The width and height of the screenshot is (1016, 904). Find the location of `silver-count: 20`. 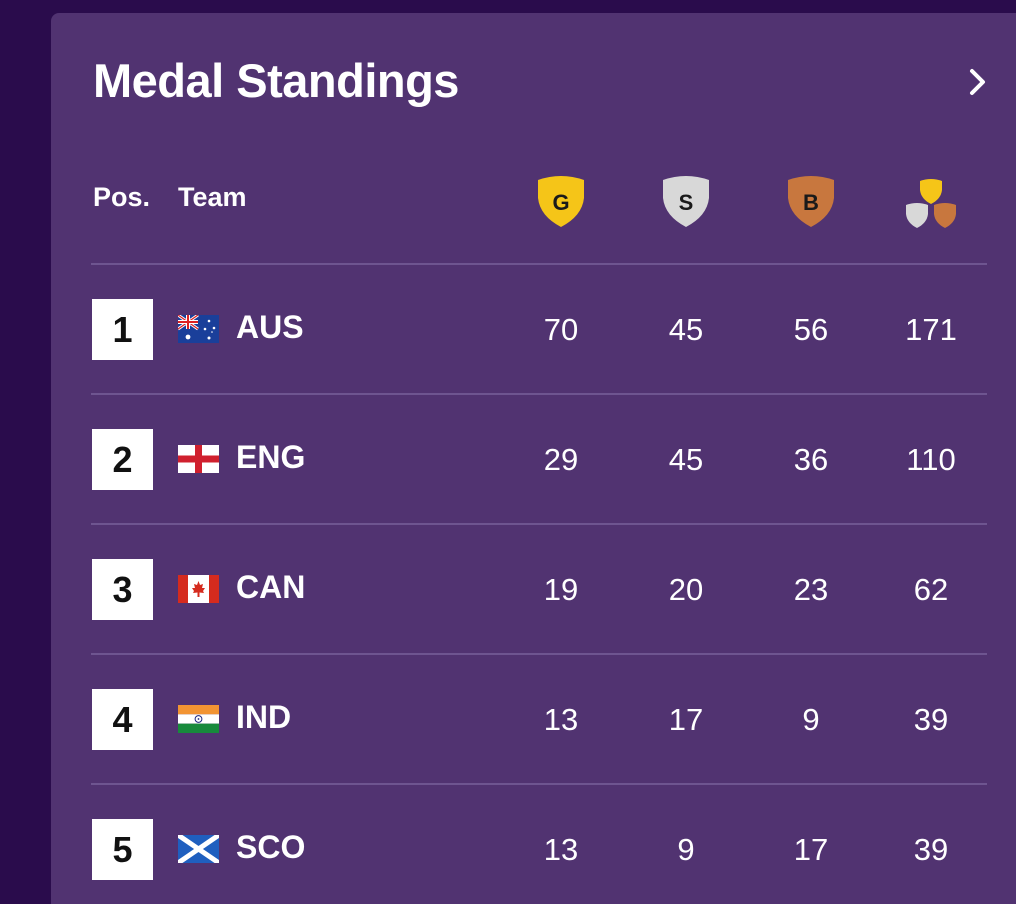

silver-count: 20 is located at coordinates (686, 589).